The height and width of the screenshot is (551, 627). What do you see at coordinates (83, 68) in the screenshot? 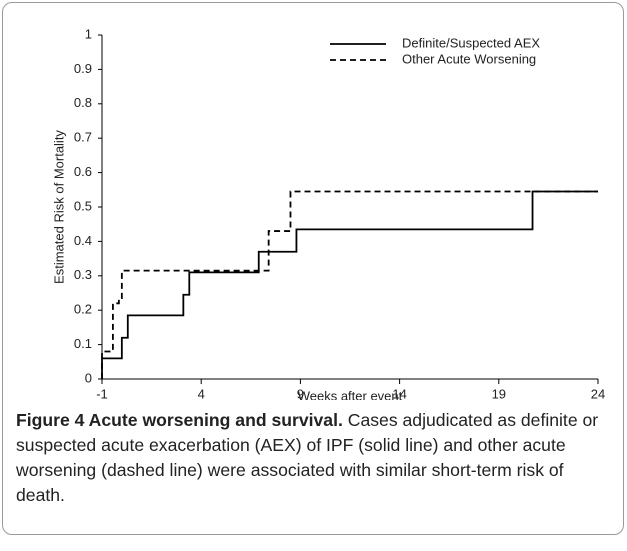
I see `y-tick-label: 0.9` at bounding box center [83, 68].